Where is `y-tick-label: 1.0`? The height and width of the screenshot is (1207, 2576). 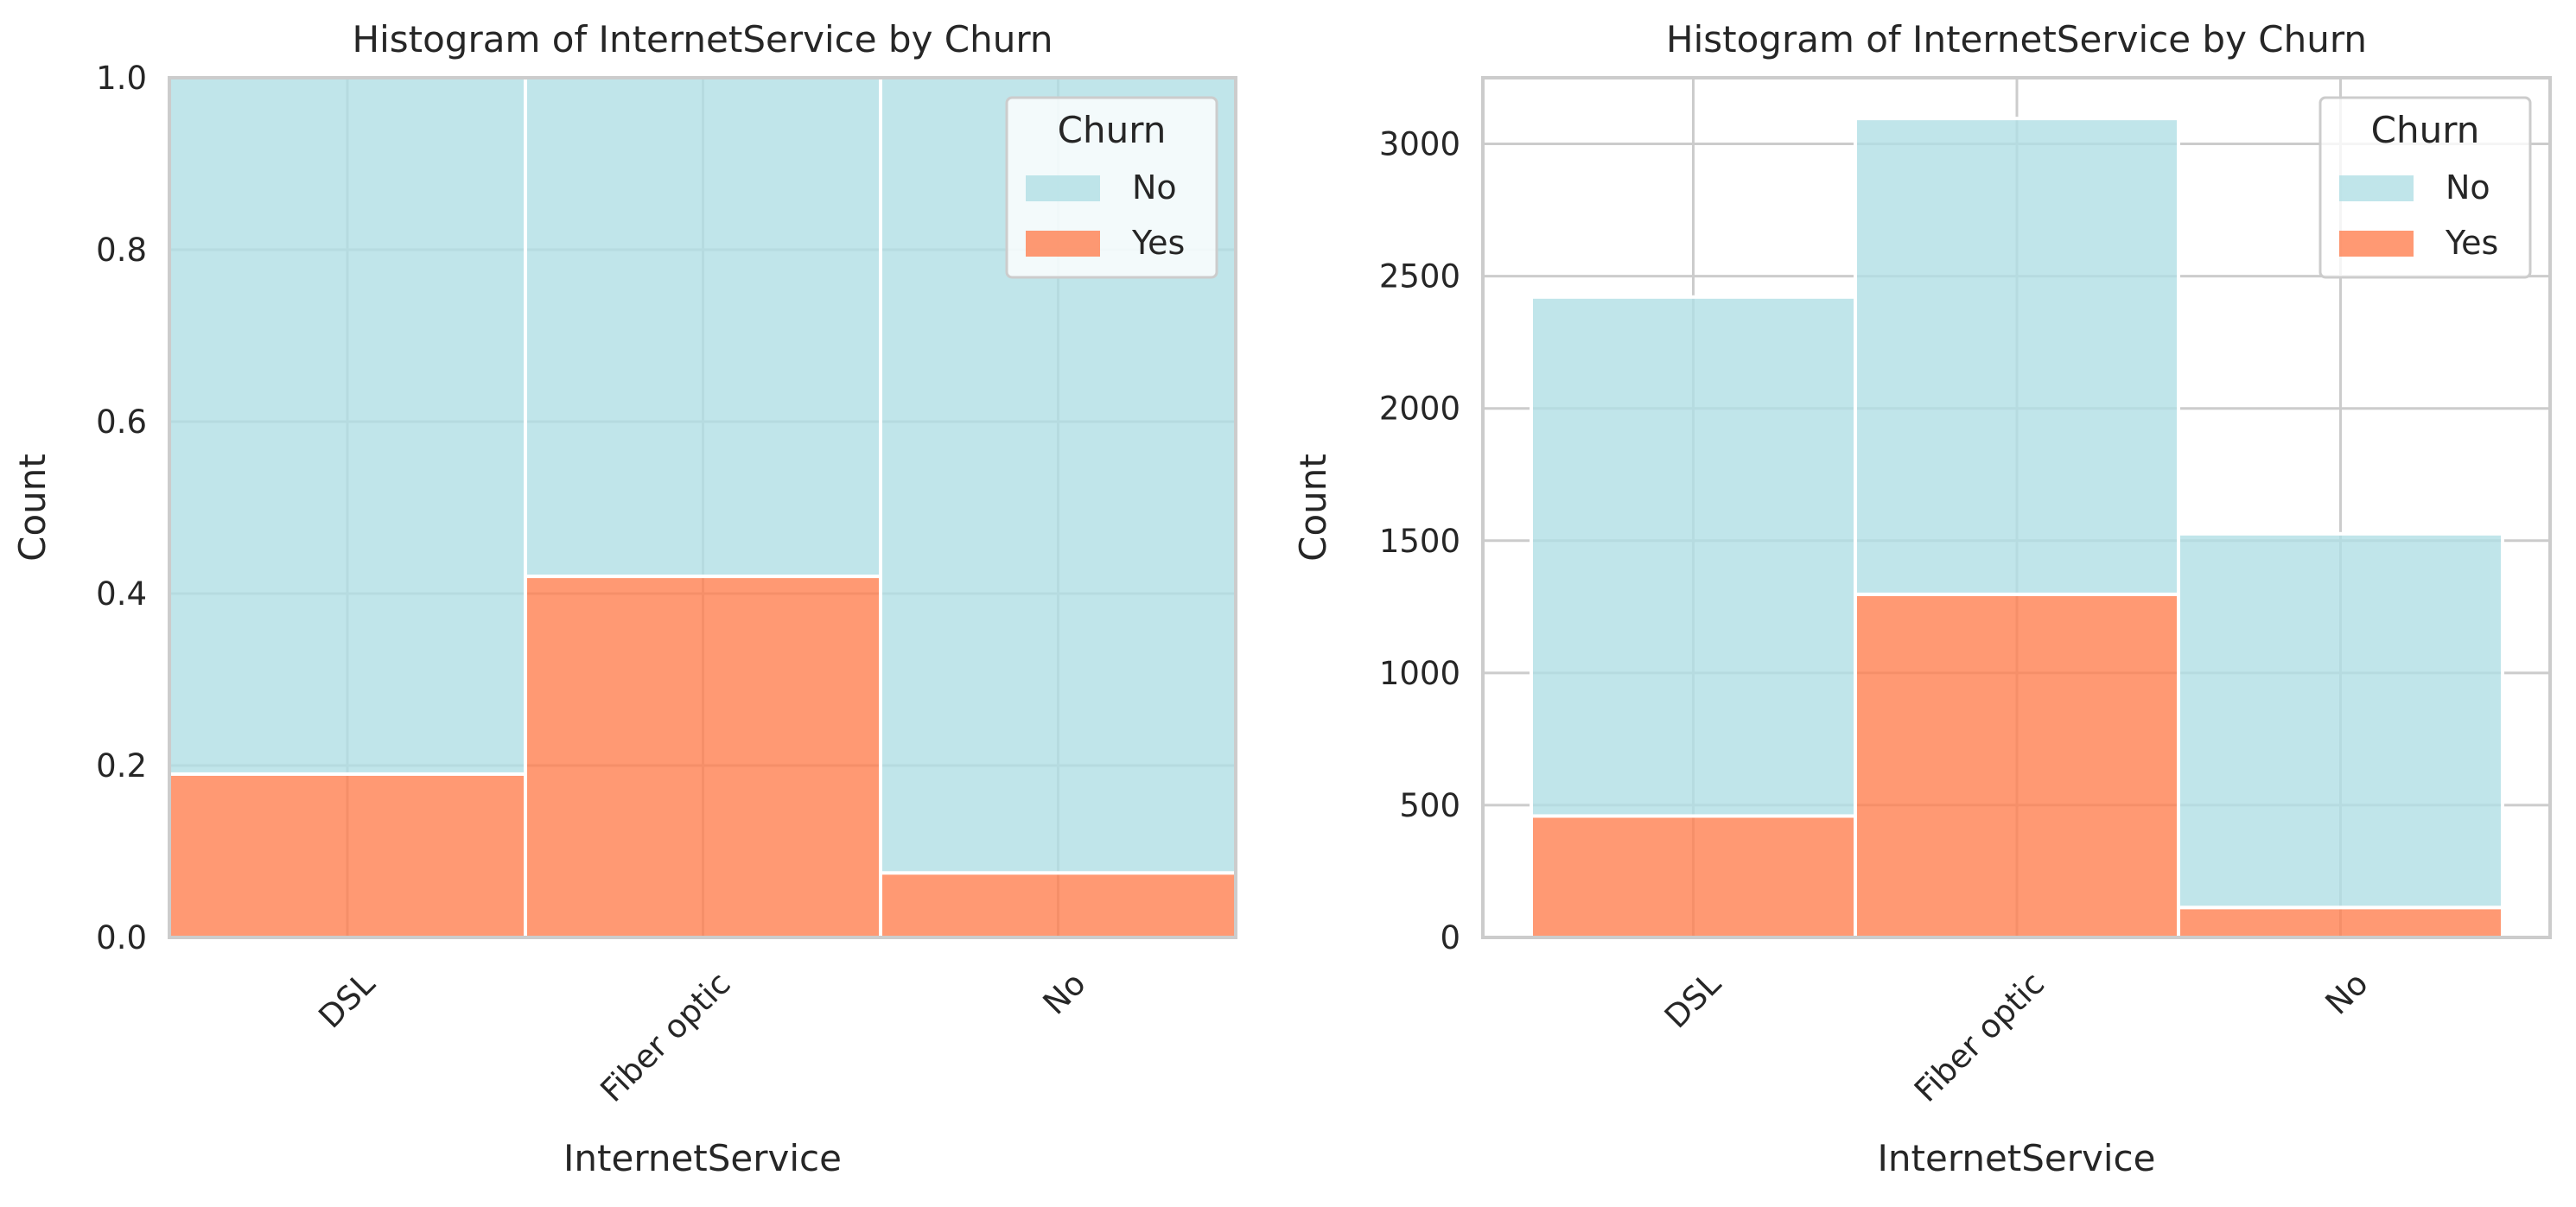
y-tick-label: 1.0 is located at coordinates (121, 78).